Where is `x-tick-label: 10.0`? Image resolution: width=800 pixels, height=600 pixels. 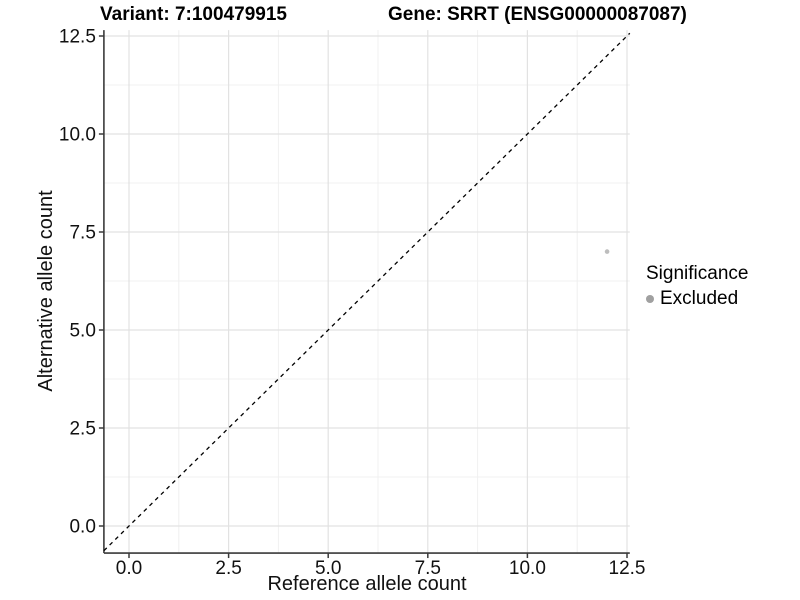 x-tick-label: 10.0 is located at coordinates (527, 568).